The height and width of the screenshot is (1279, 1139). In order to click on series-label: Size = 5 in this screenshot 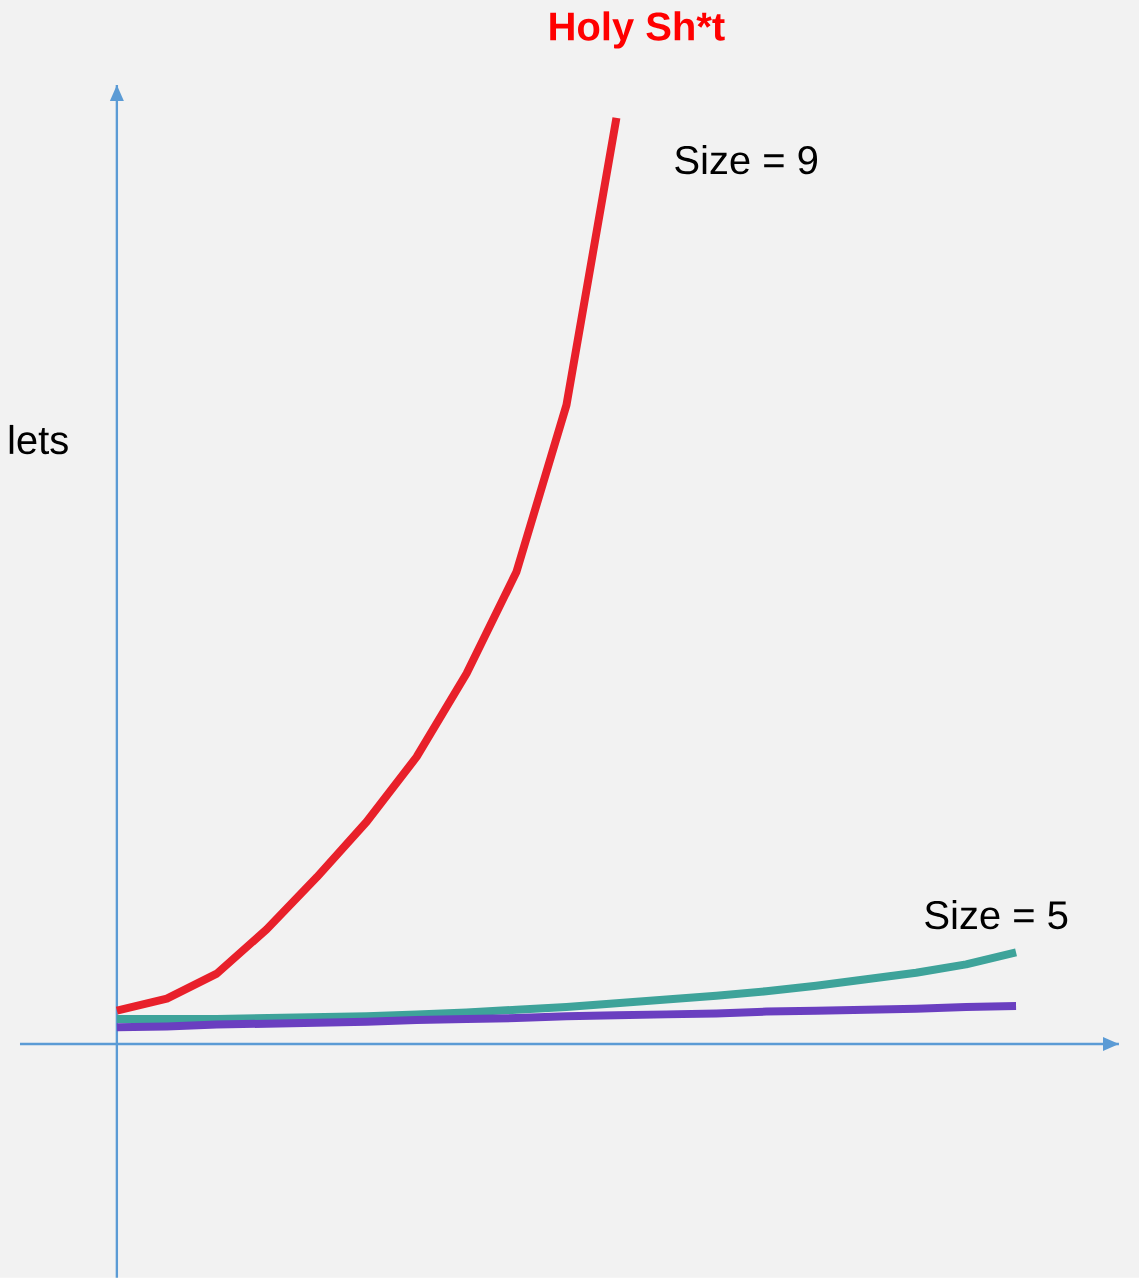, I will do `click(996, 914)`.